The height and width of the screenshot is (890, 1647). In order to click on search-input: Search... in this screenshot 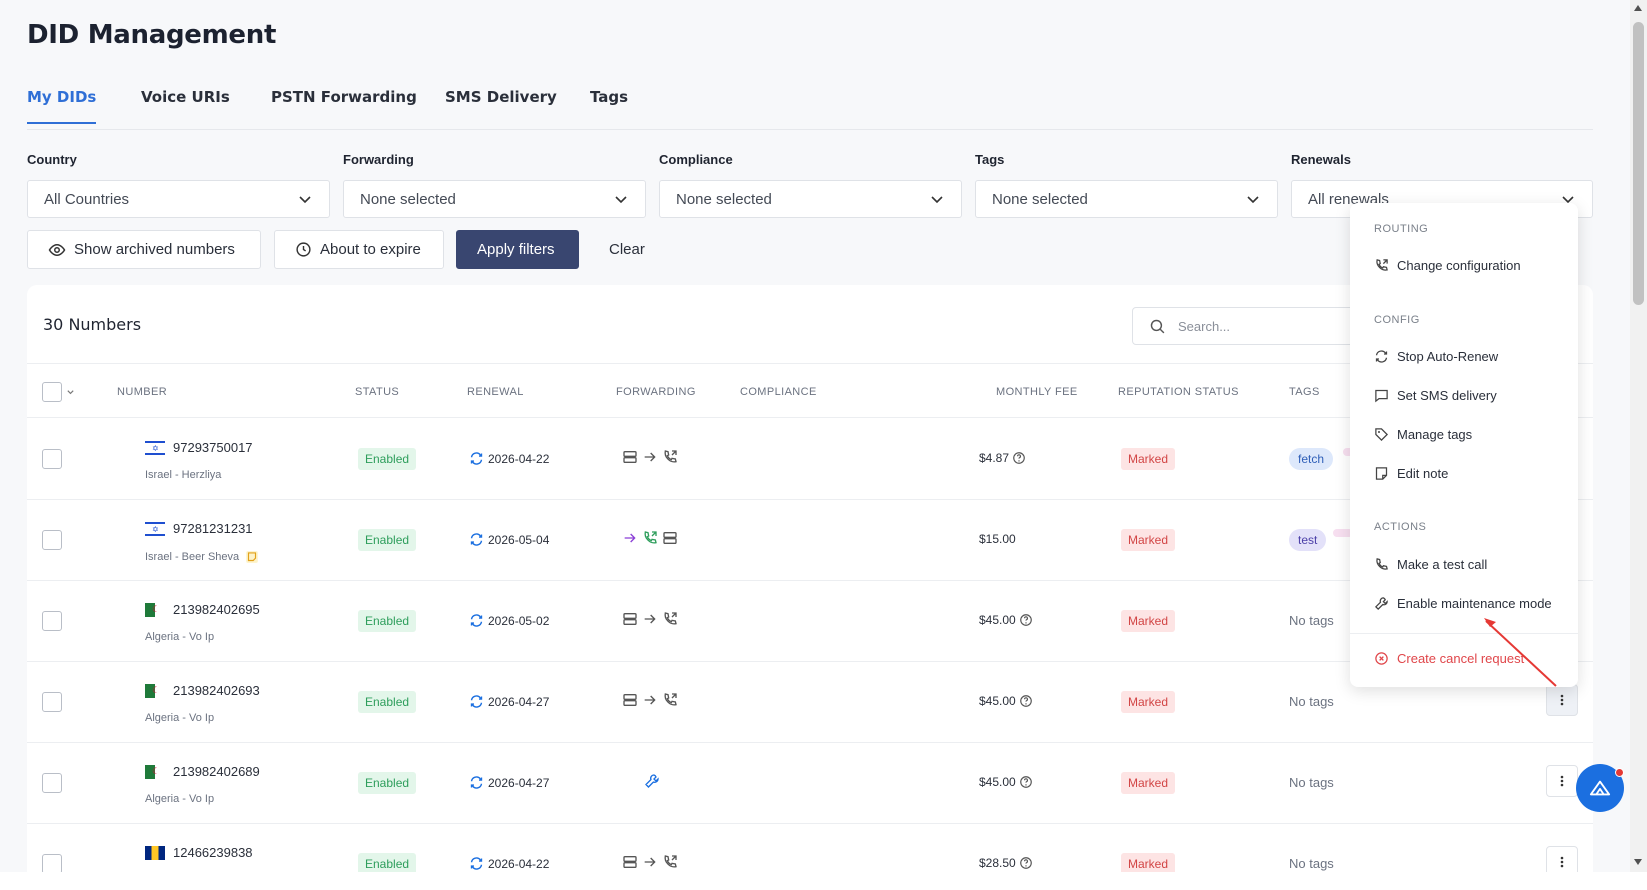, I will do `click(1252, 326)`.